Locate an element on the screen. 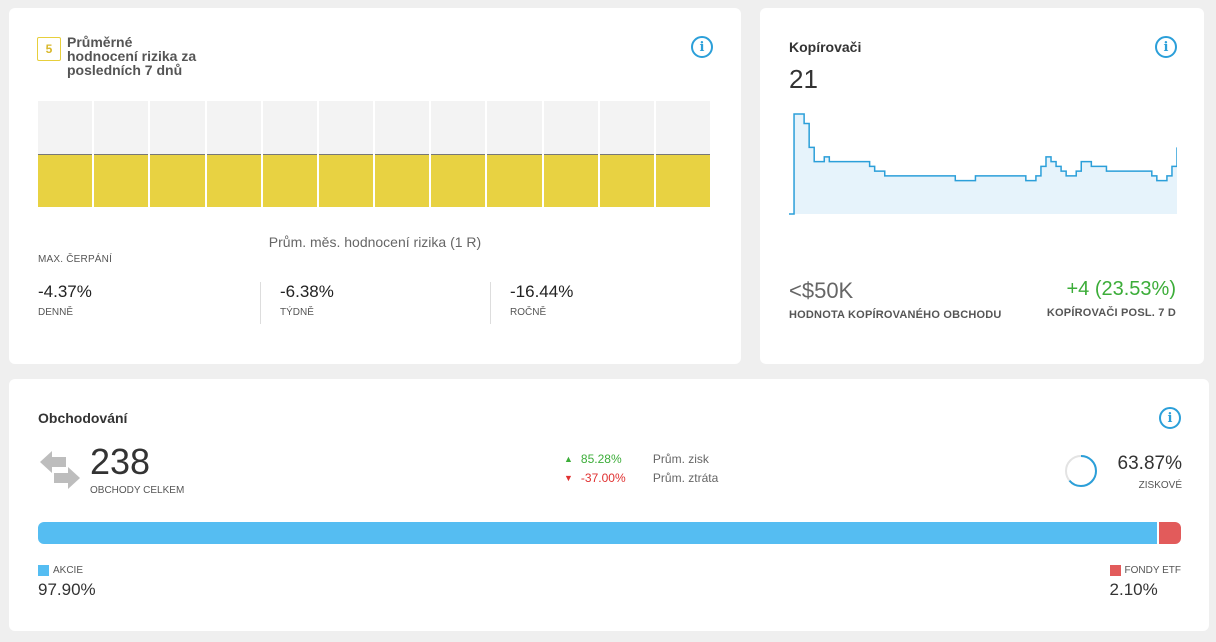 This screenshot has width=1216, height=642. total-trades-value: 238 is located at coordinates (120, 461).